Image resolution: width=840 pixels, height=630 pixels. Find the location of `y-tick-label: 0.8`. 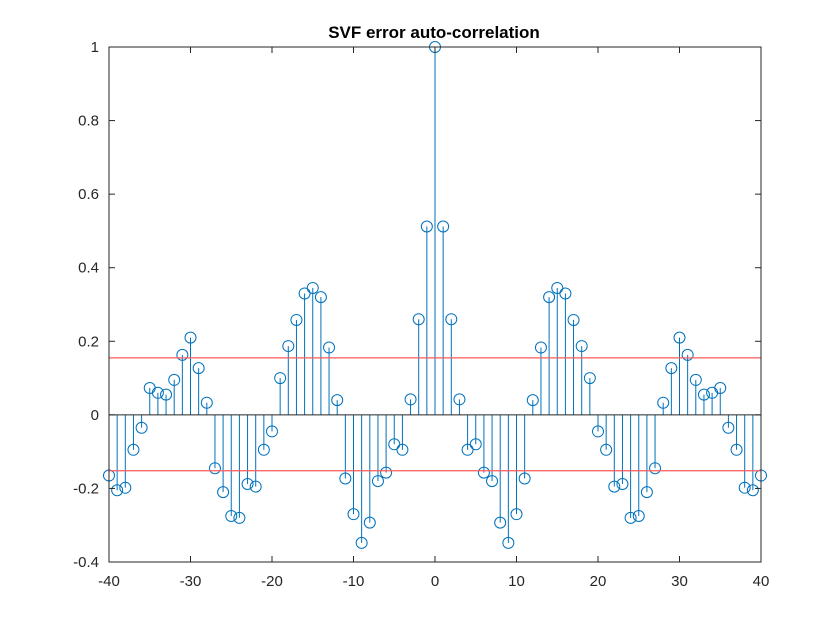

y-tick-label: 0.8 is located at coordinates (88, 121).